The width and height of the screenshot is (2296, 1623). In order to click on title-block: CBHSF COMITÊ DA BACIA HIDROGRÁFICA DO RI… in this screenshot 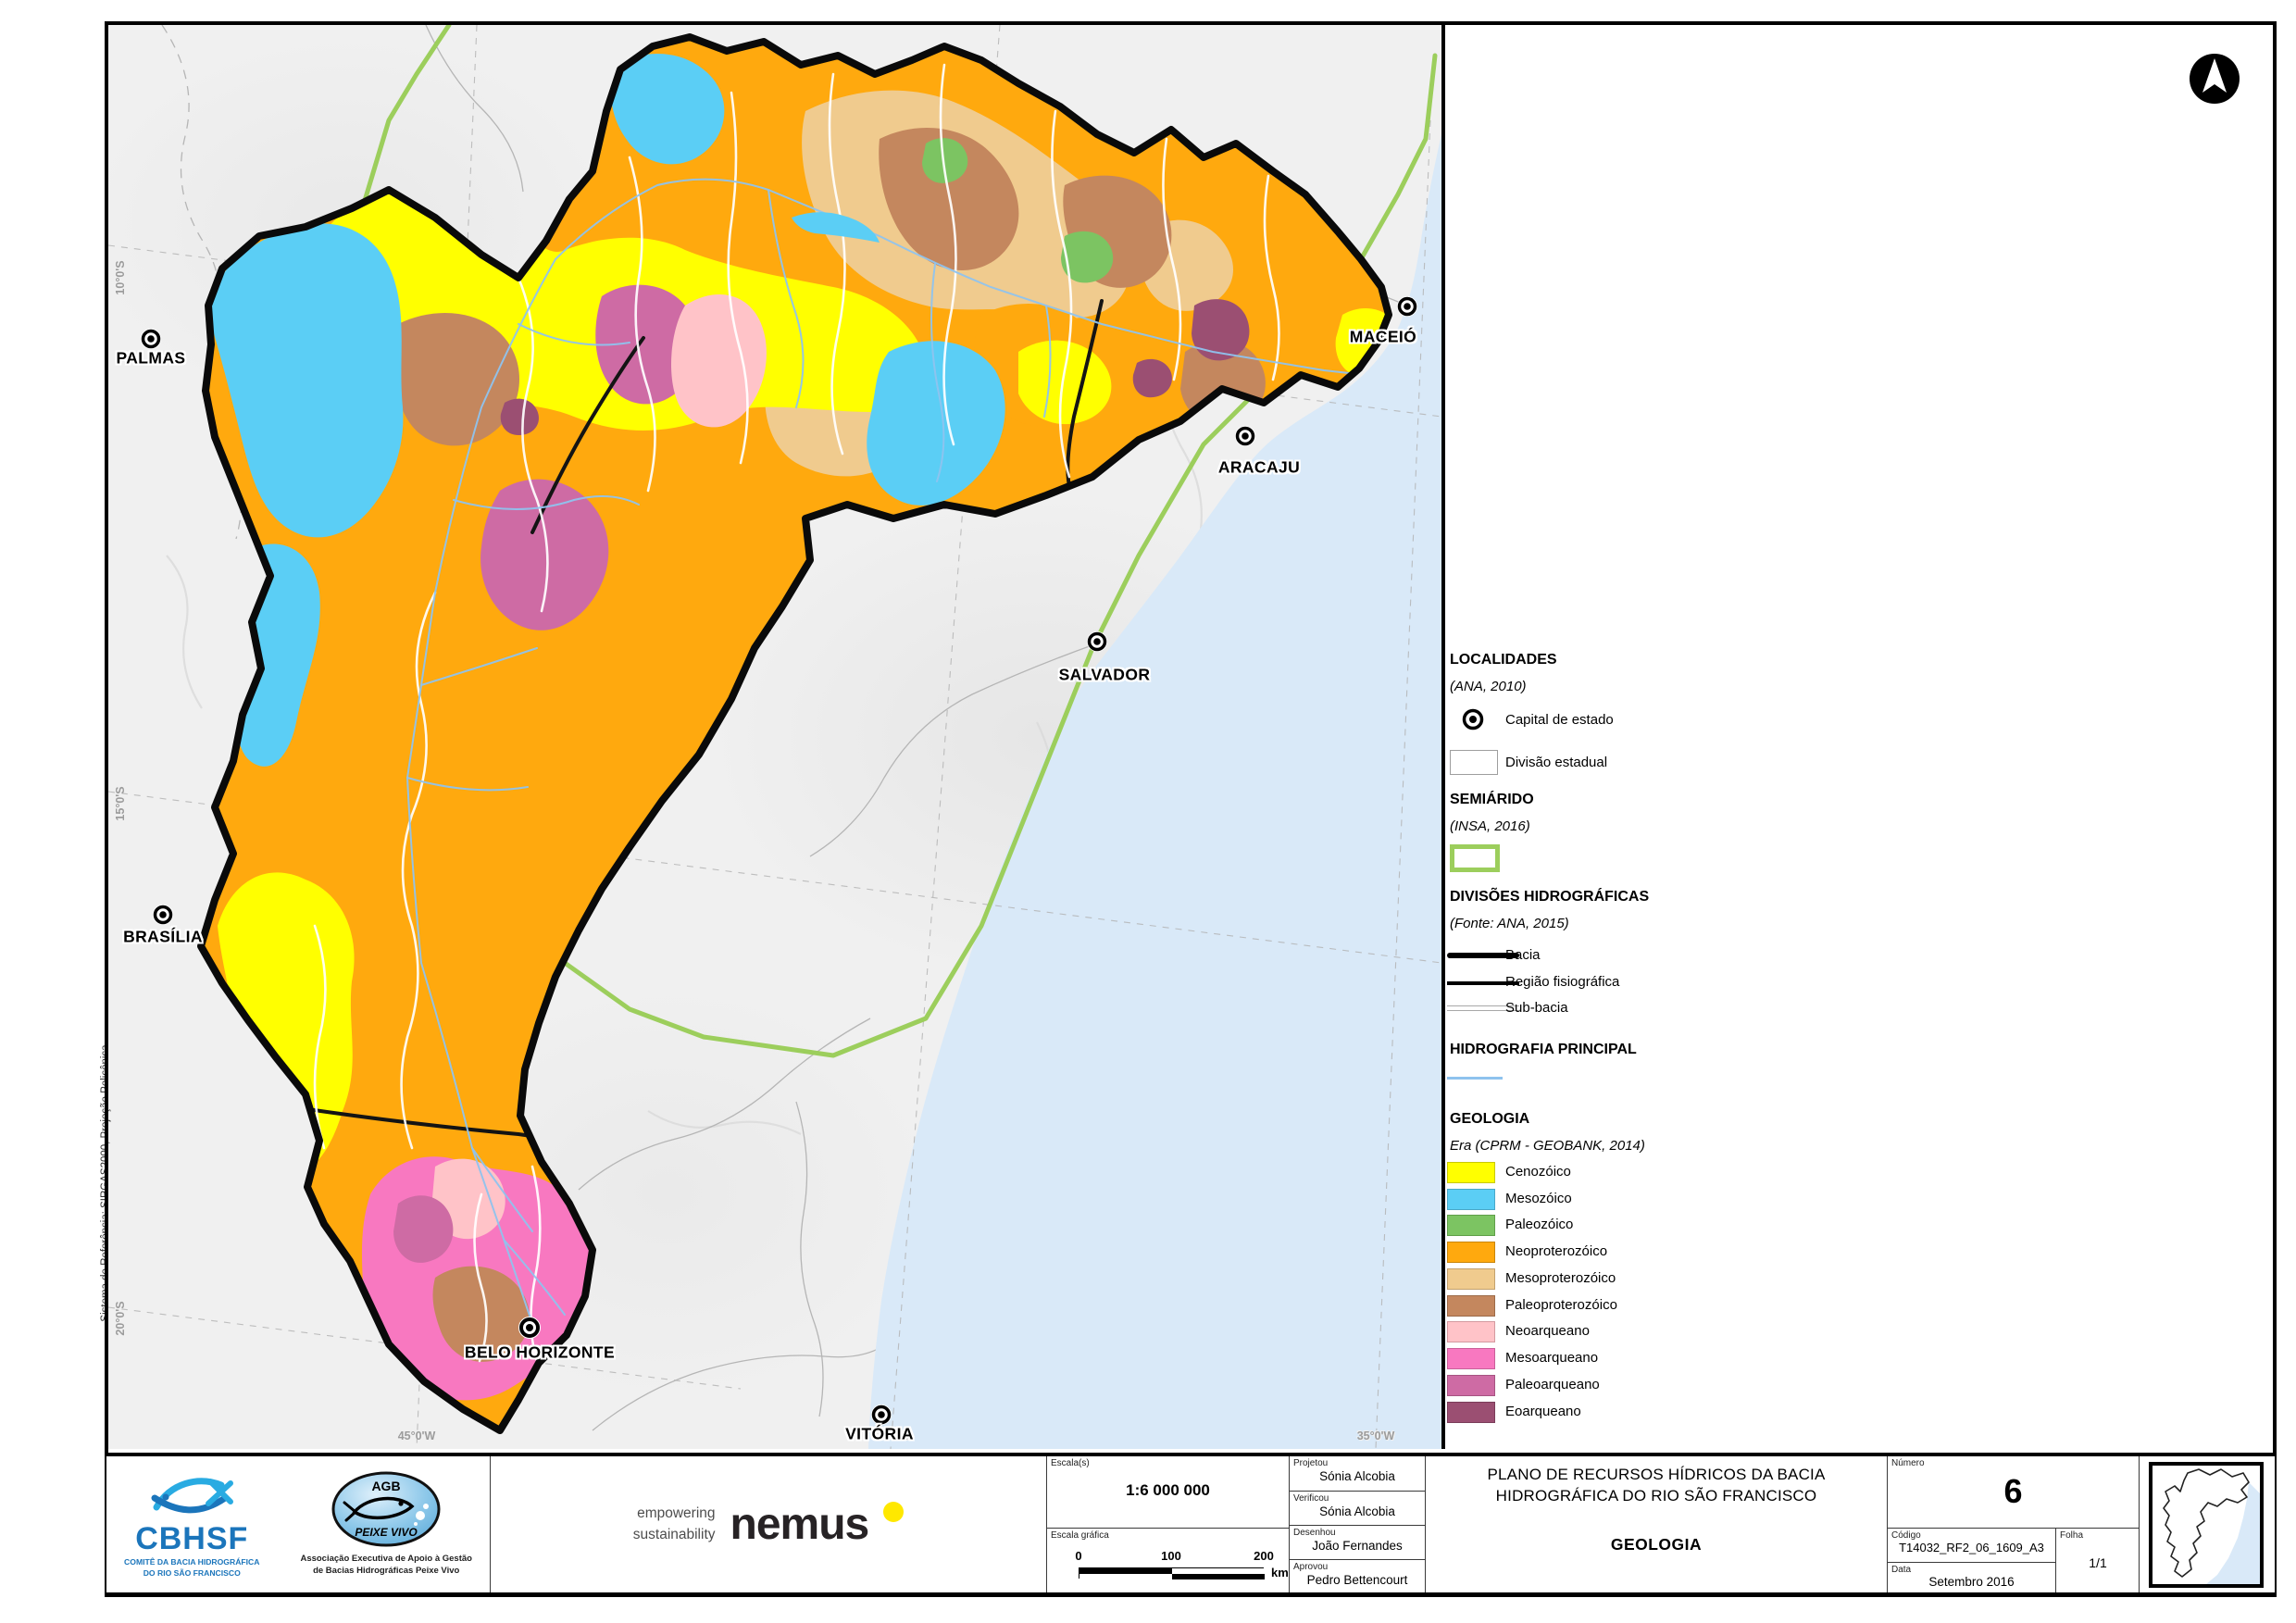, I will do `click(1191, 1525)`.